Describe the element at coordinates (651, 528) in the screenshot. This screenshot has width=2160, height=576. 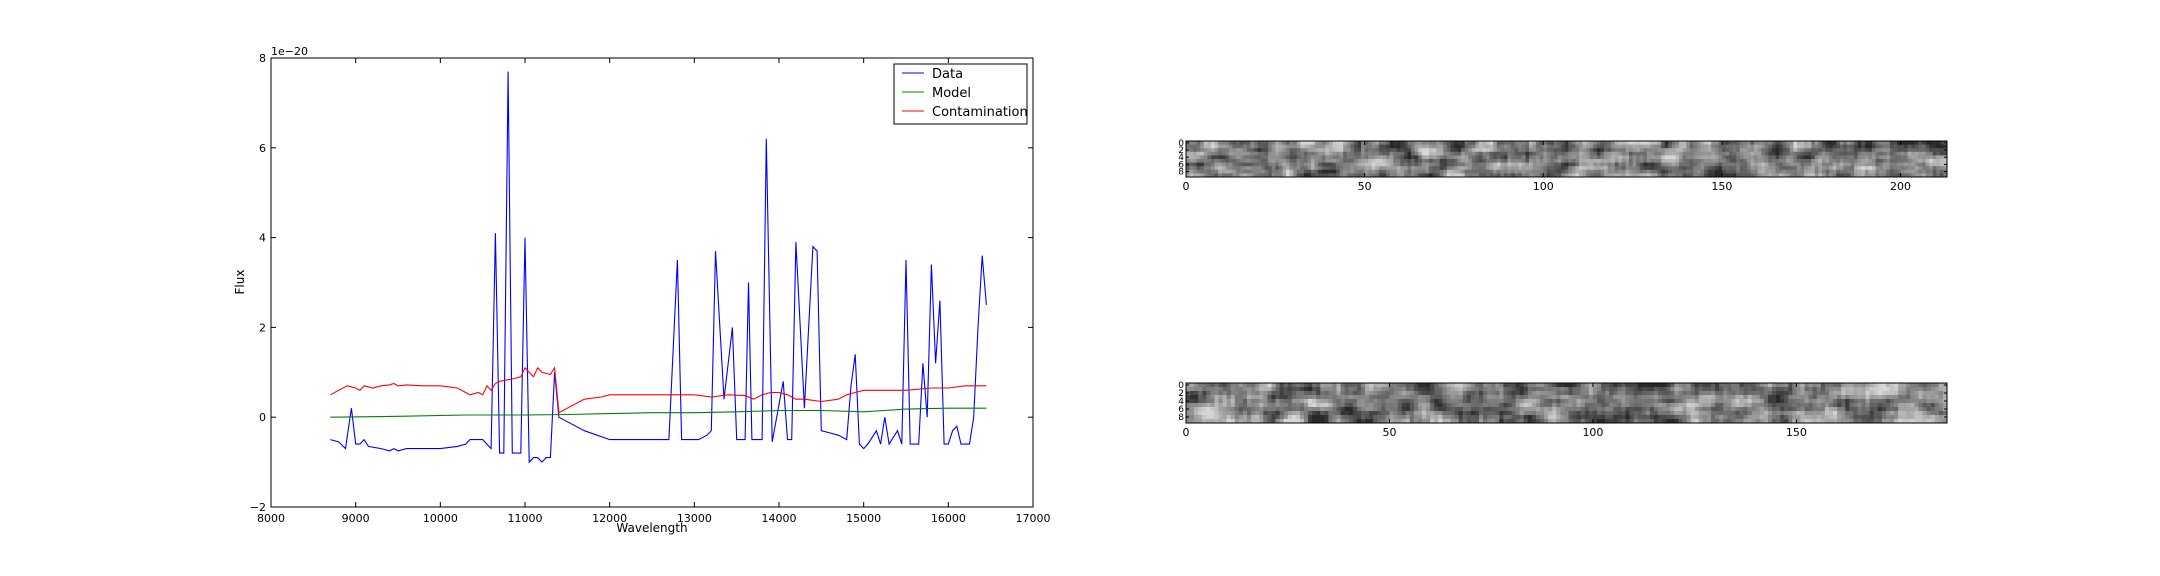
I see `x-axis-label: Wavelength` at that location.